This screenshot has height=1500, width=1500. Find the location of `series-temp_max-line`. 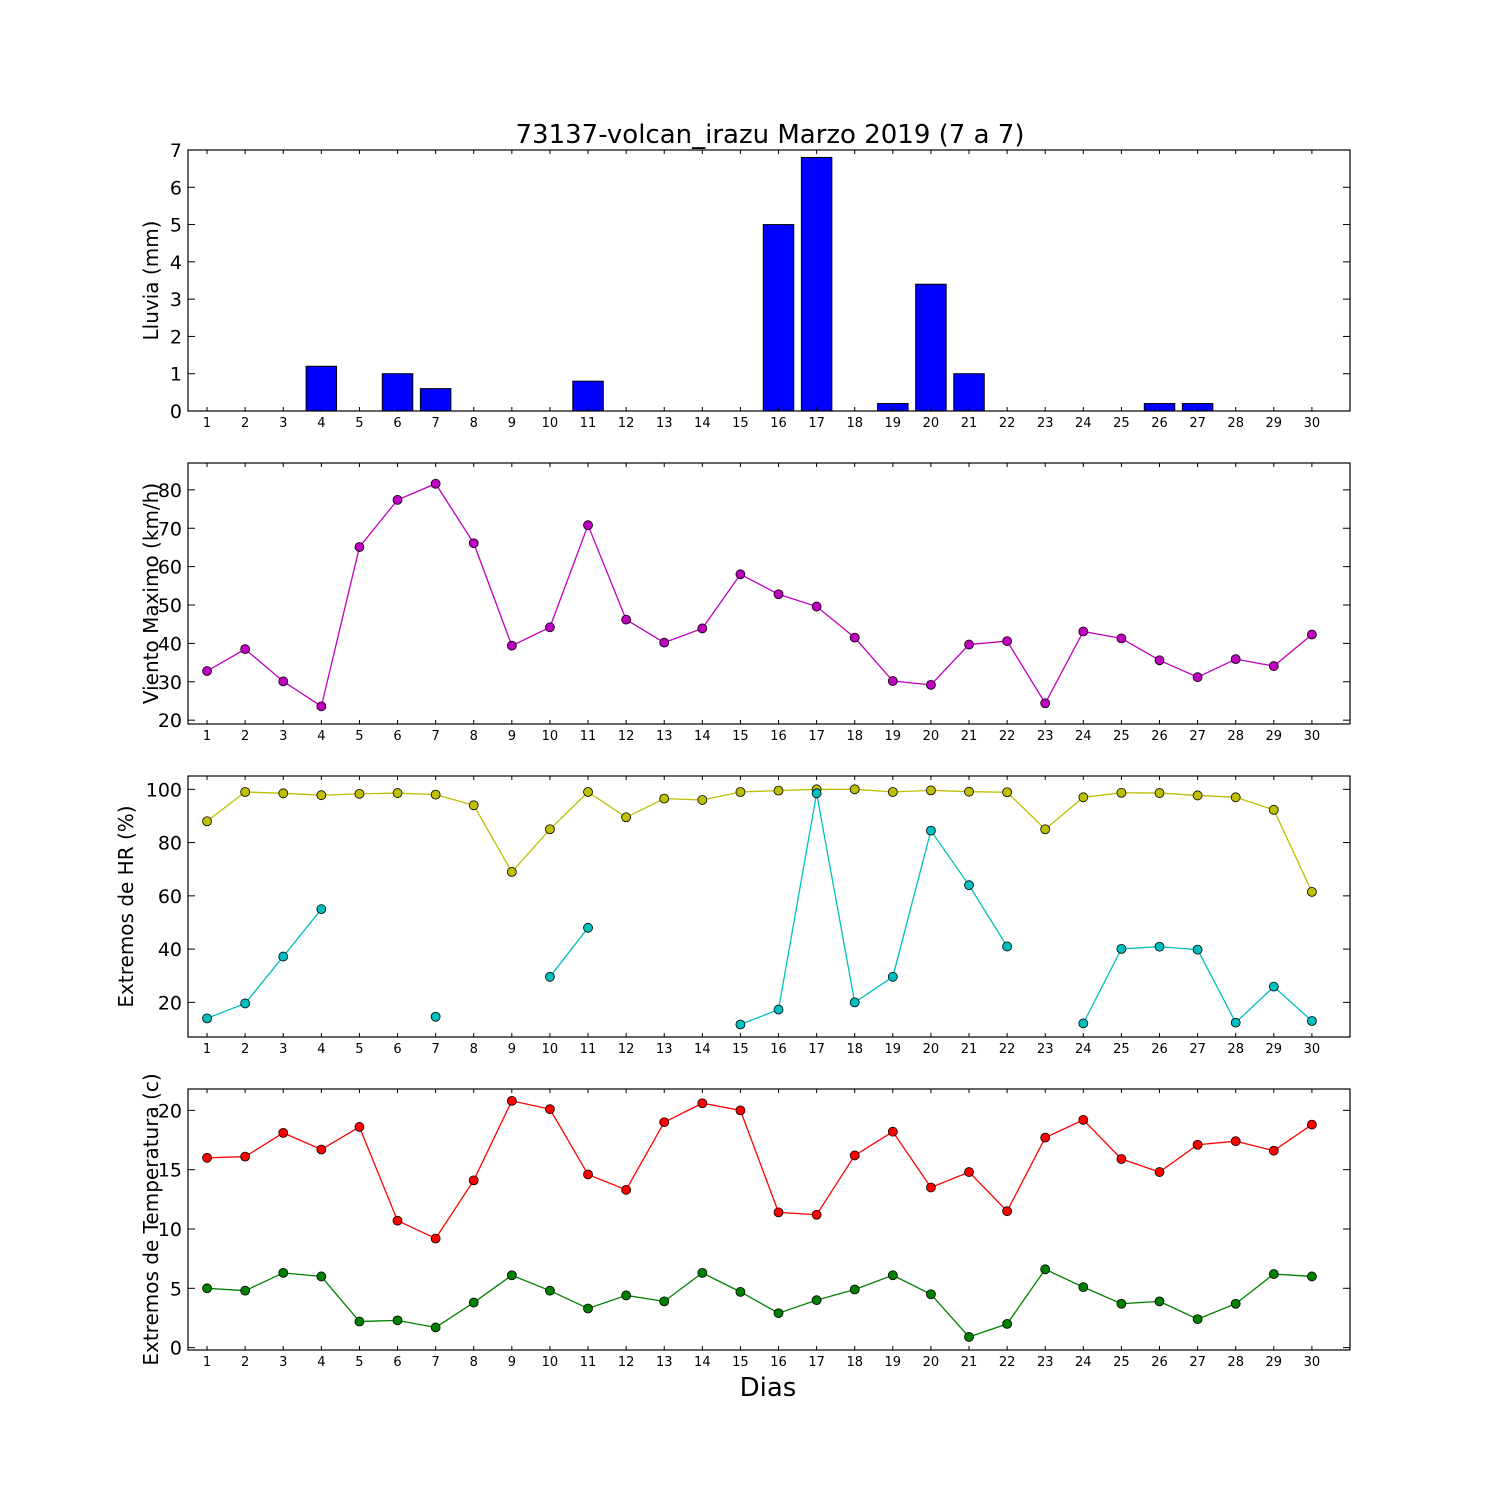

series-temp_max-line is located at coordinates (760, 1170).